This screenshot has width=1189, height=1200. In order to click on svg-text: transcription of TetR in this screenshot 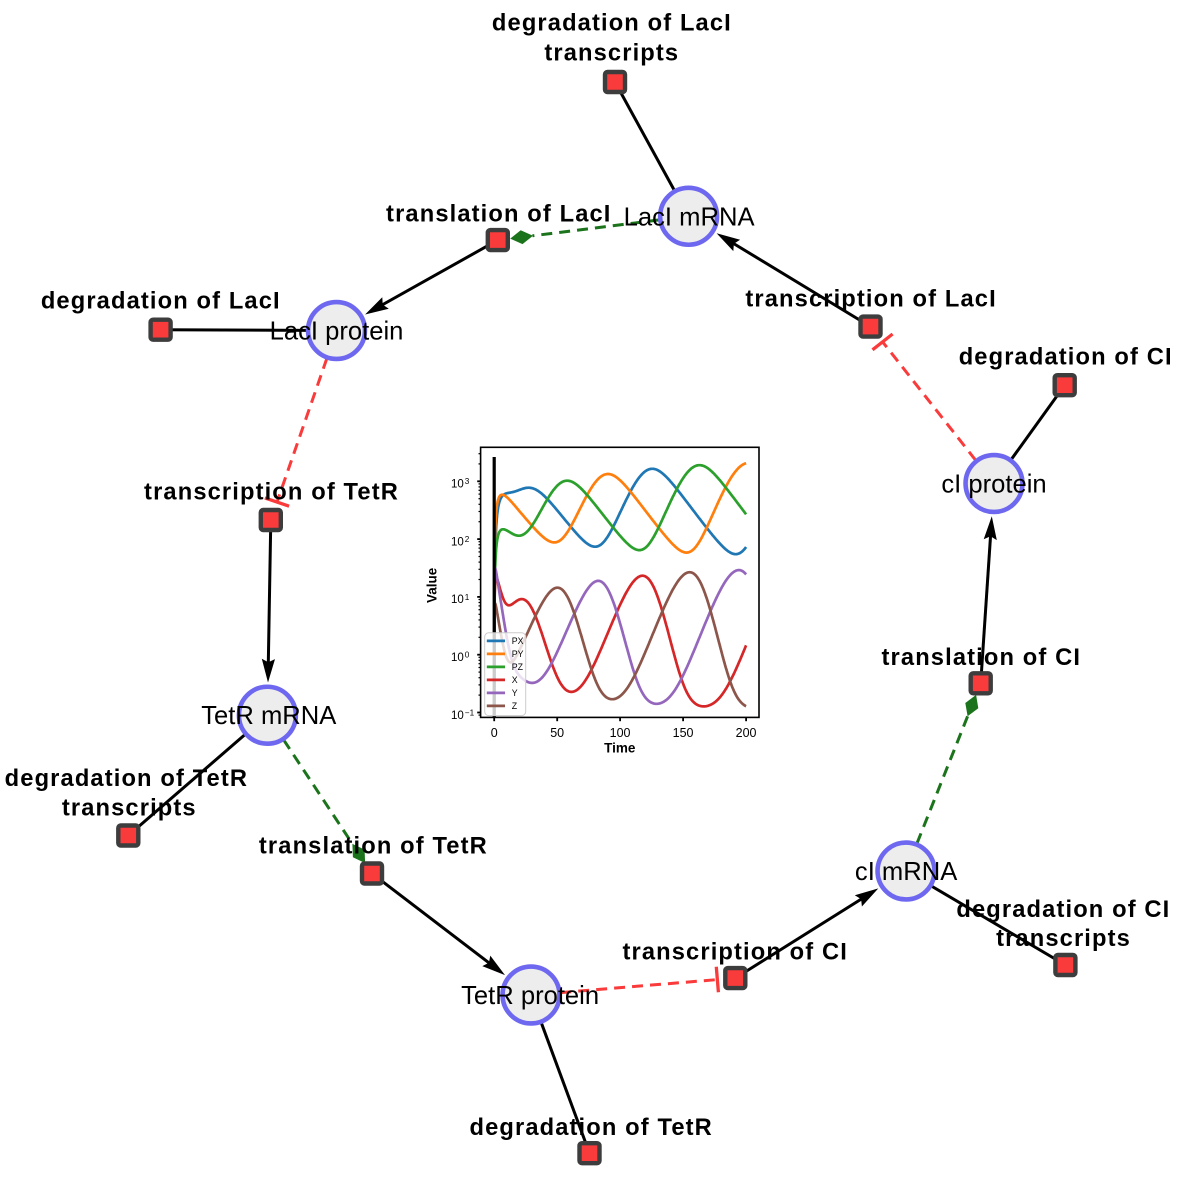, I will do `click(271, 492)`.